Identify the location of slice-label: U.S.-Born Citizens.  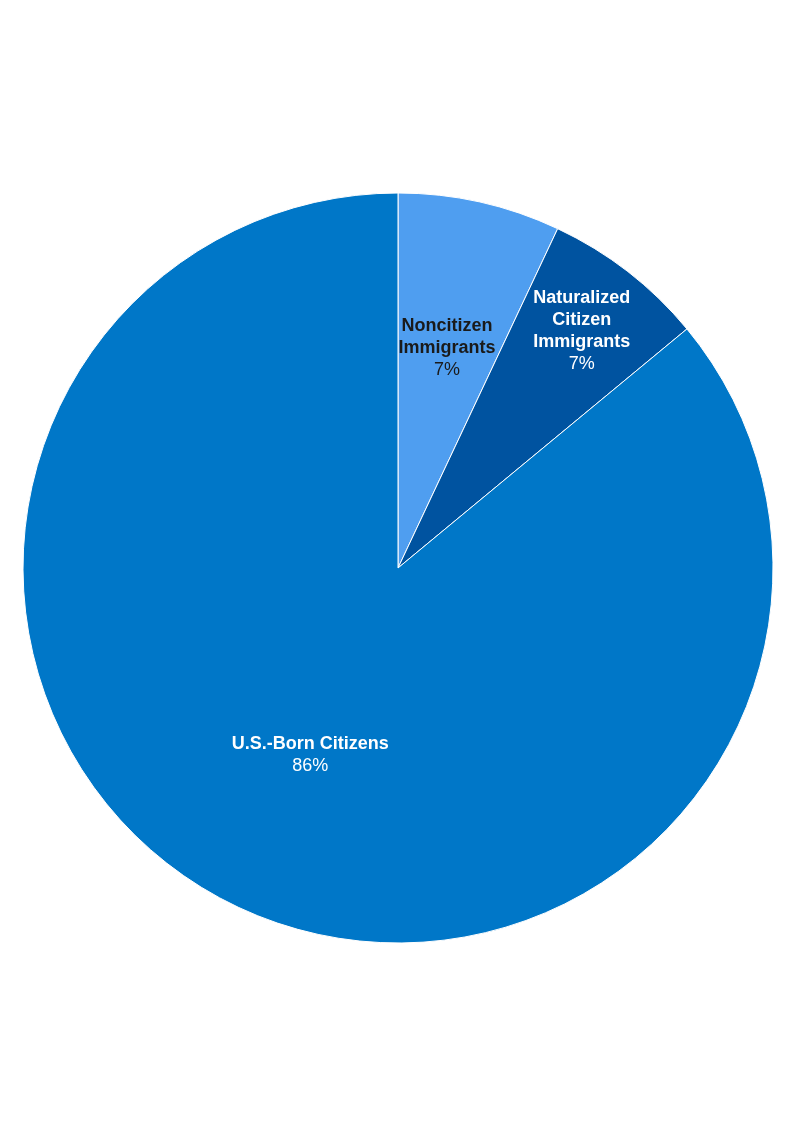
(310, 742).